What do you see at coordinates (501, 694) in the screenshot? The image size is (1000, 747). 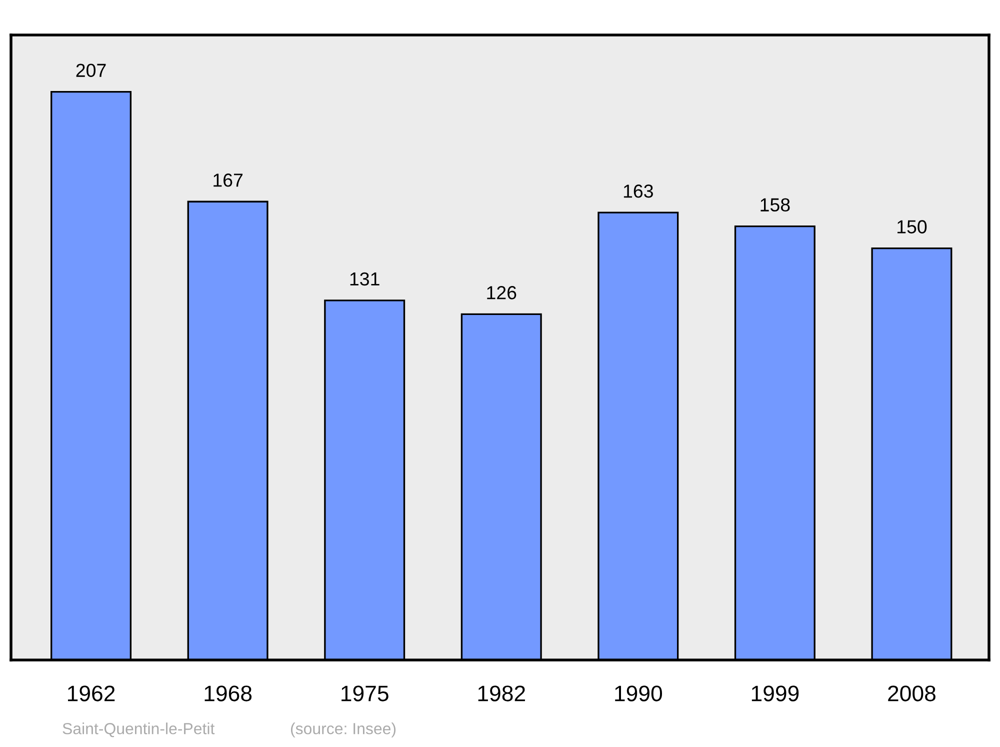 I see `x-tick-label: 1982` at bounding box center [501, 694].